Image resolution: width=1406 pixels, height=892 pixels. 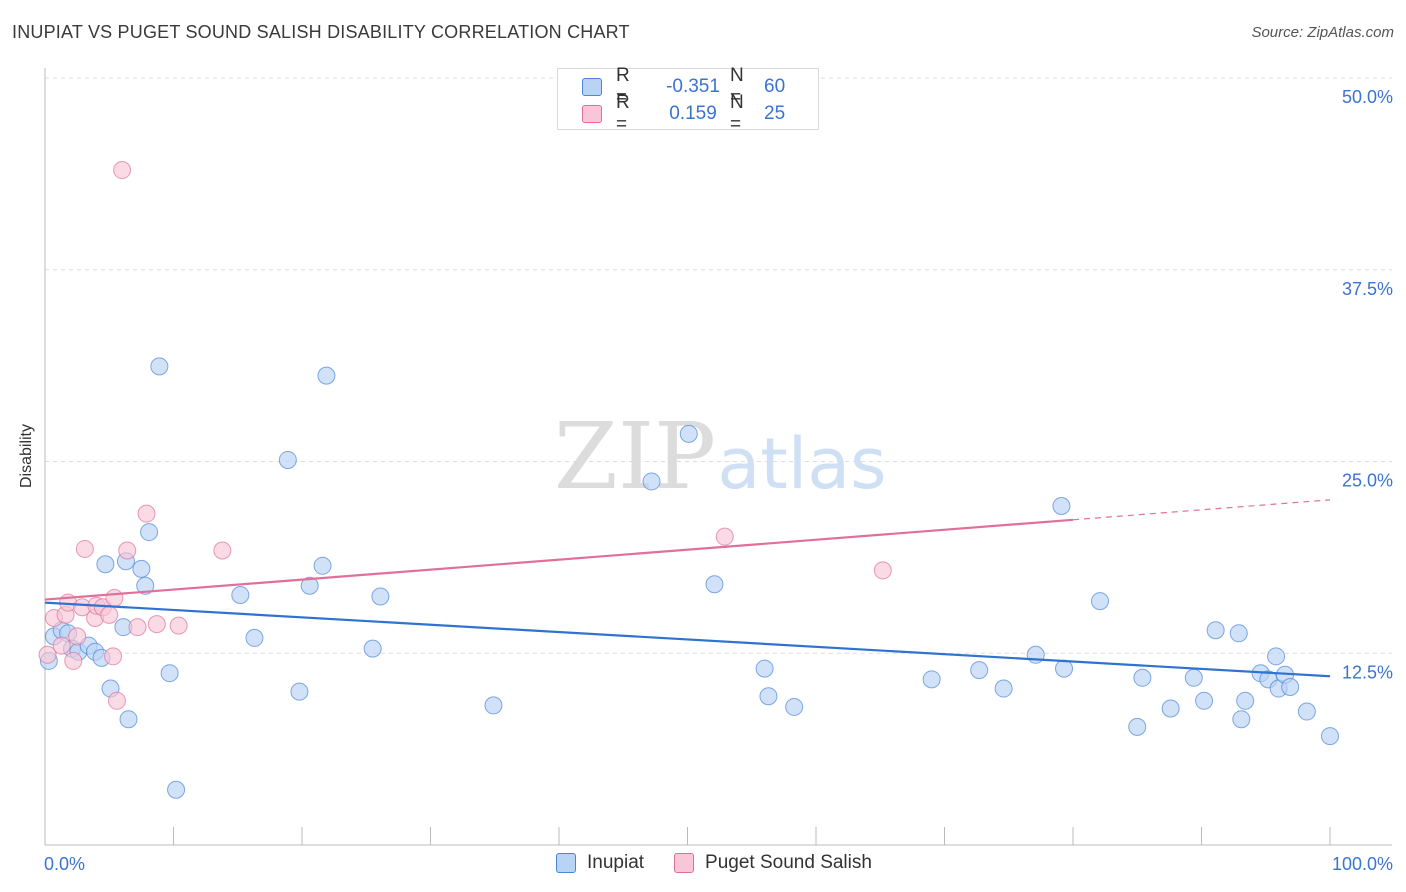 What do you see at coordinates (1322, 32) in the screenshot?
I see `source-label: Source: ZipAtlas.com` at bounding box center [1322, 32].